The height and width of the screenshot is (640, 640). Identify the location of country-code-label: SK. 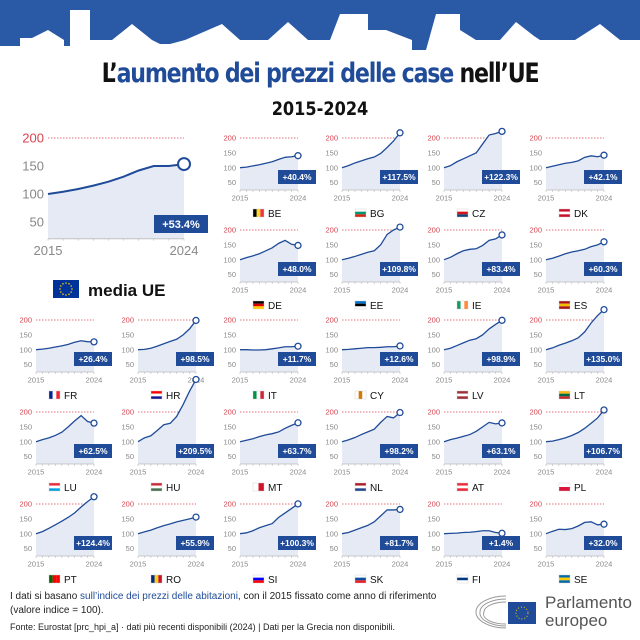
(377, 580).